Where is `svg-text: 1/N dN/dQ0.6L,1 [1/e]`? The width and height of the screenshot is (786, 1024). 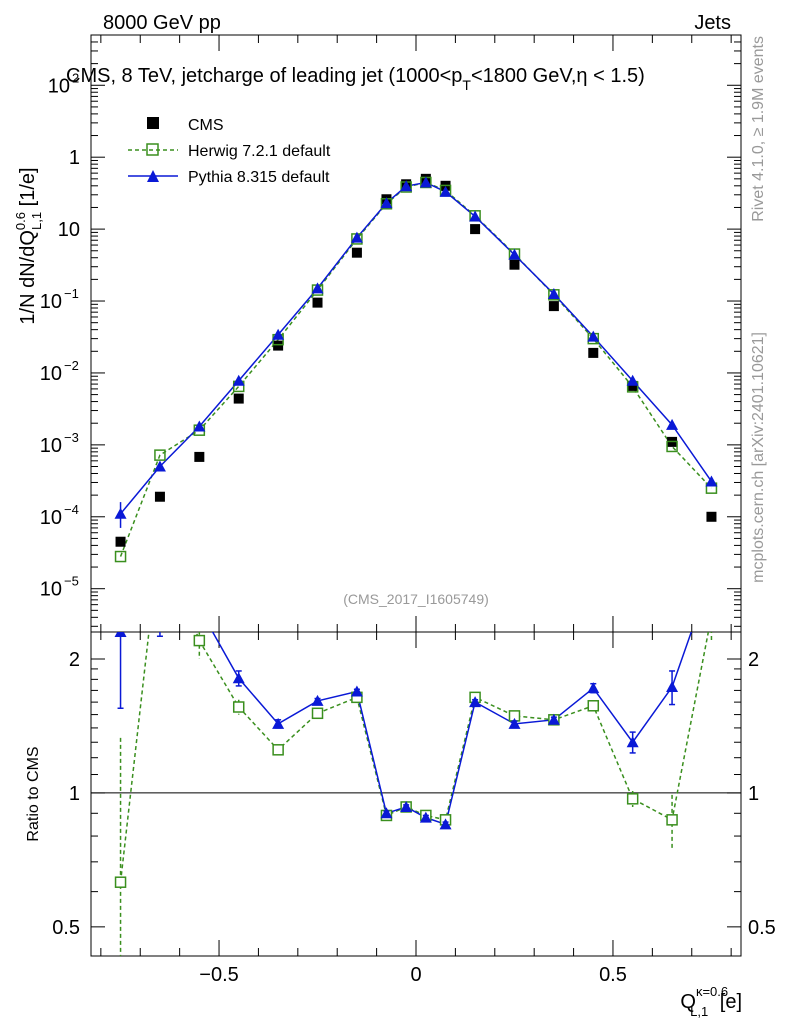 svg-text: 1/N dN/dQ0.6L,1 [1/e] is located at coordinates (28, 245).